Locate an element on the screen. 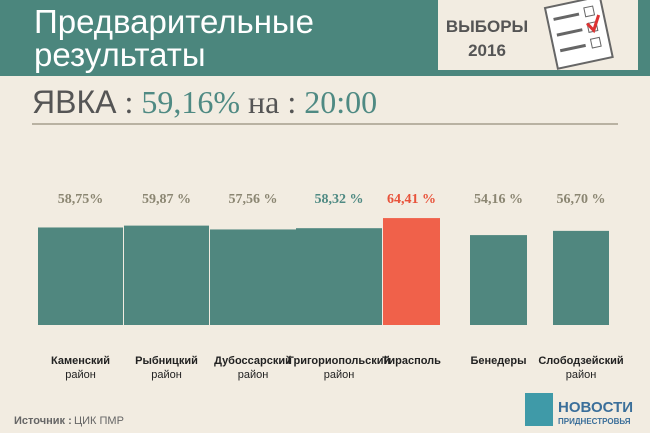  source-label: Источник : is located at coordinates (43, 421).